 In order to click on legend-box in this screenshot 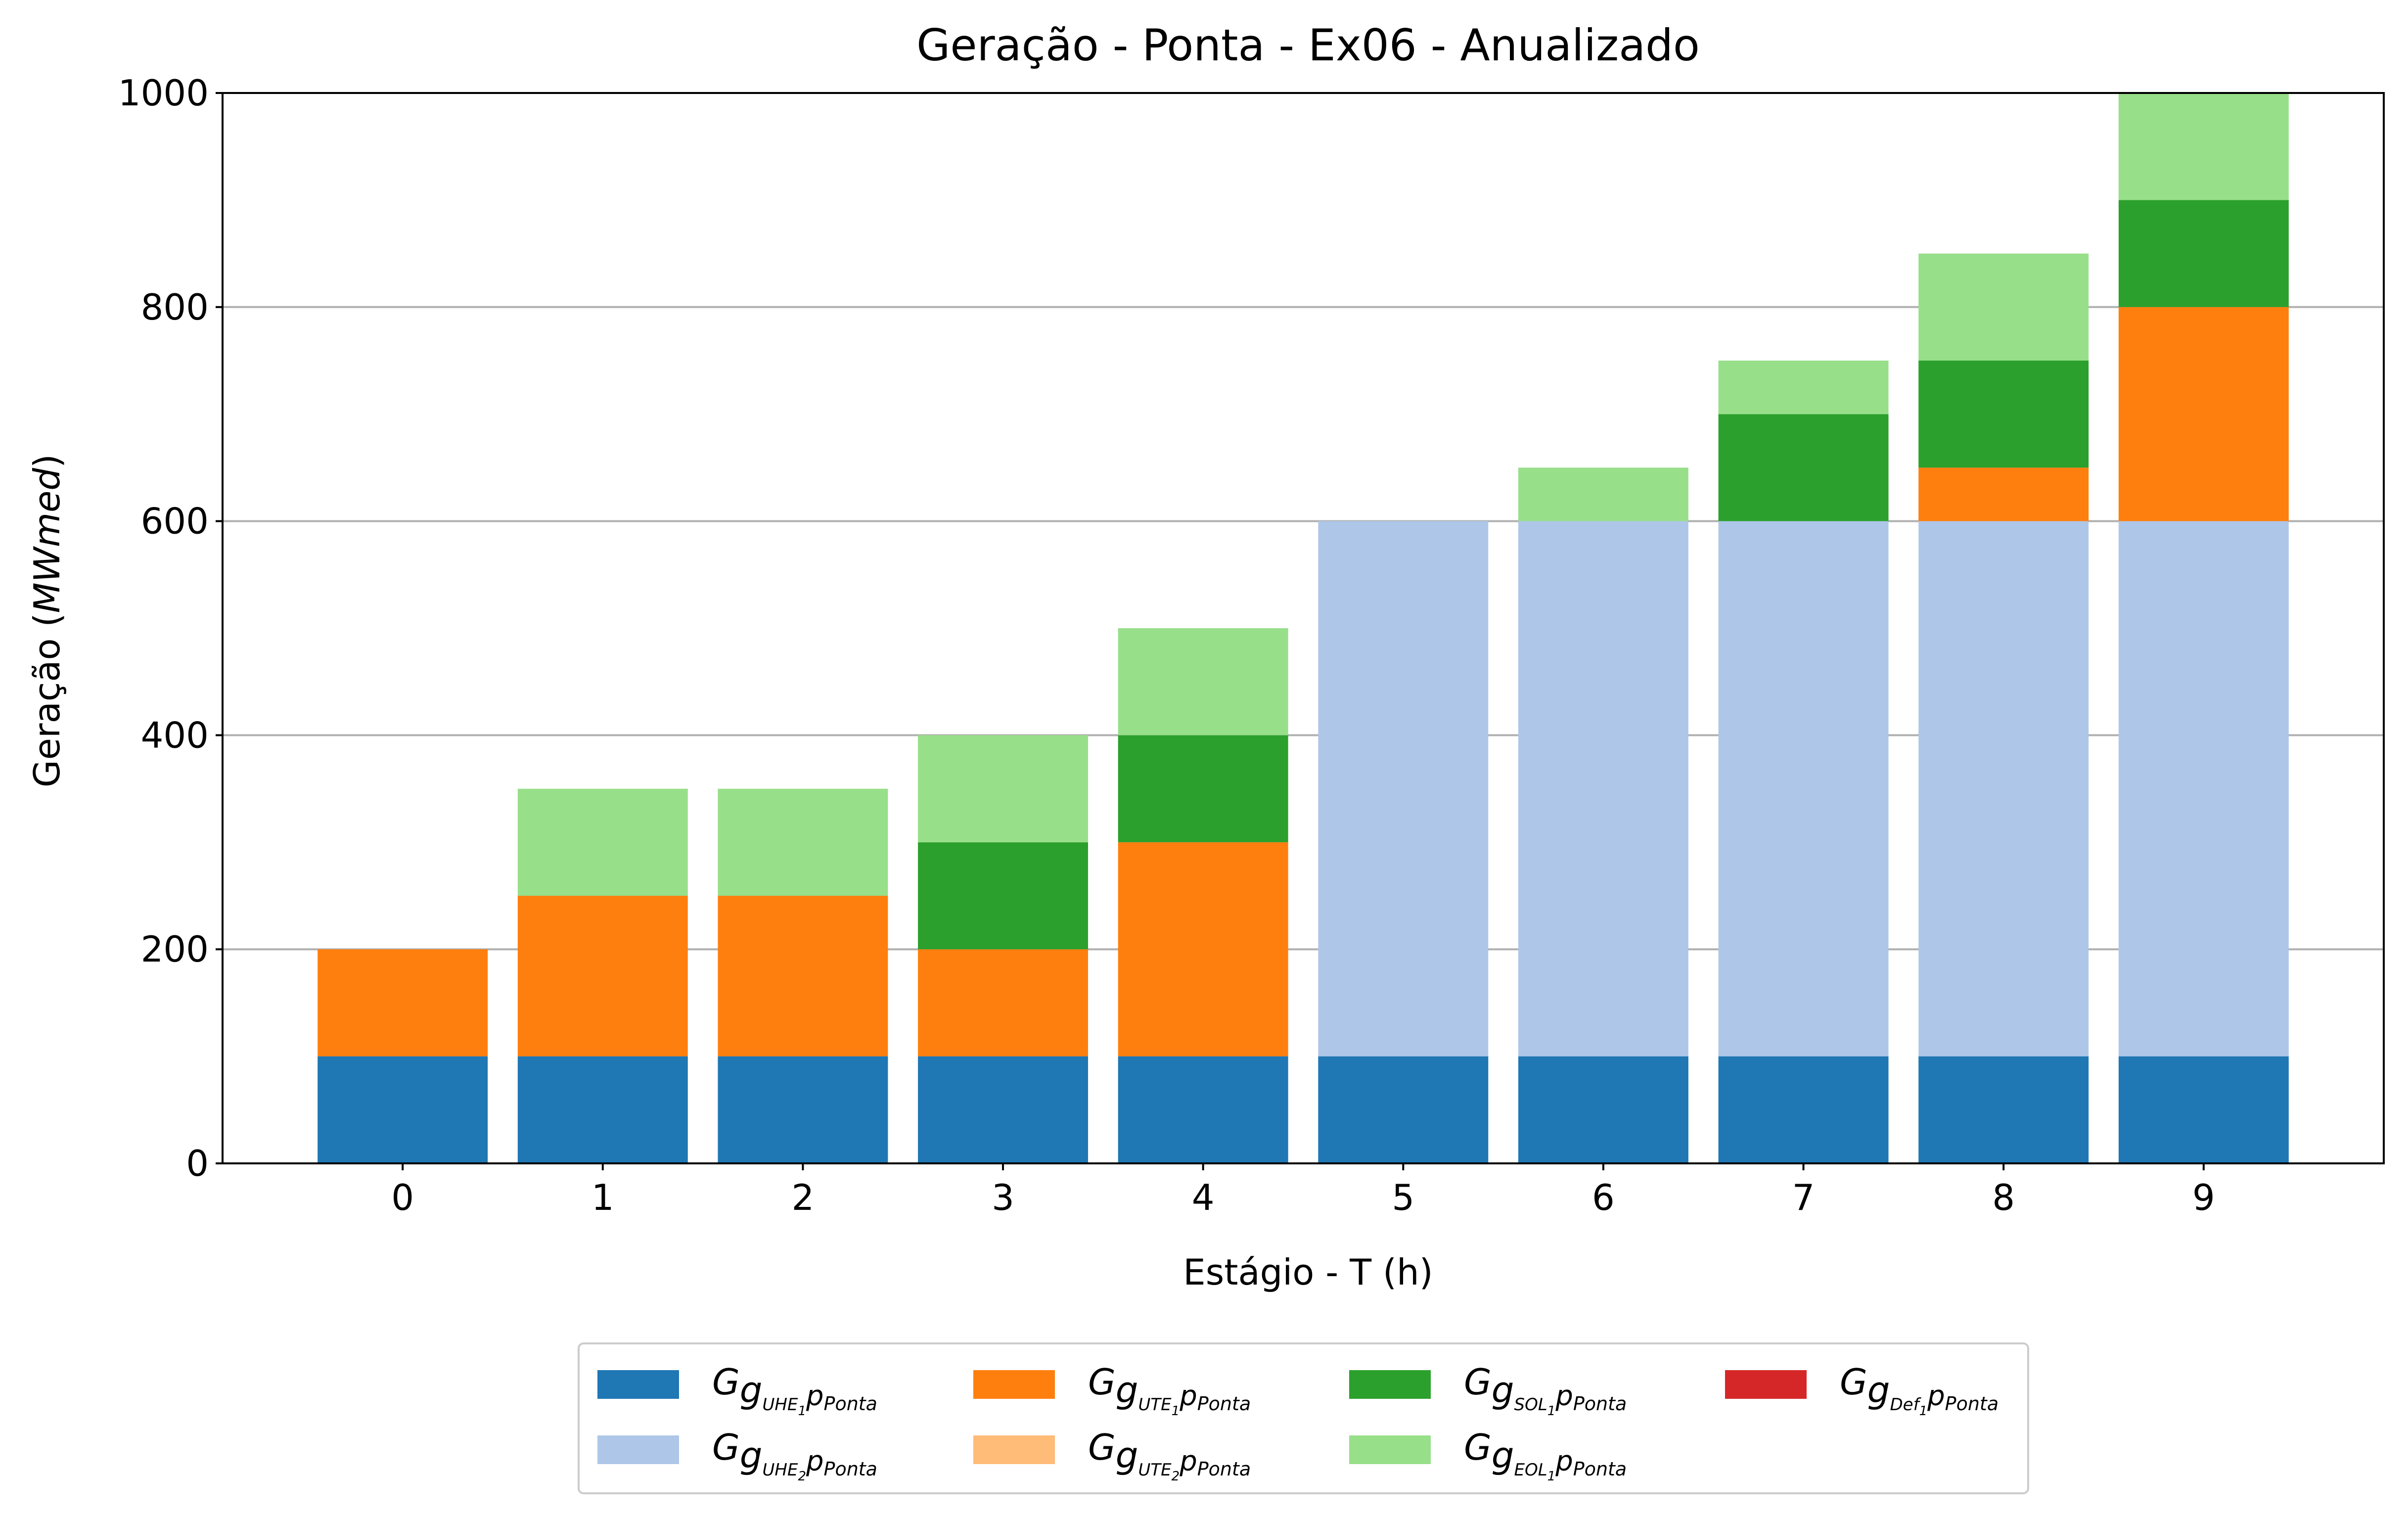, I will do `click(1303, 1418)`.